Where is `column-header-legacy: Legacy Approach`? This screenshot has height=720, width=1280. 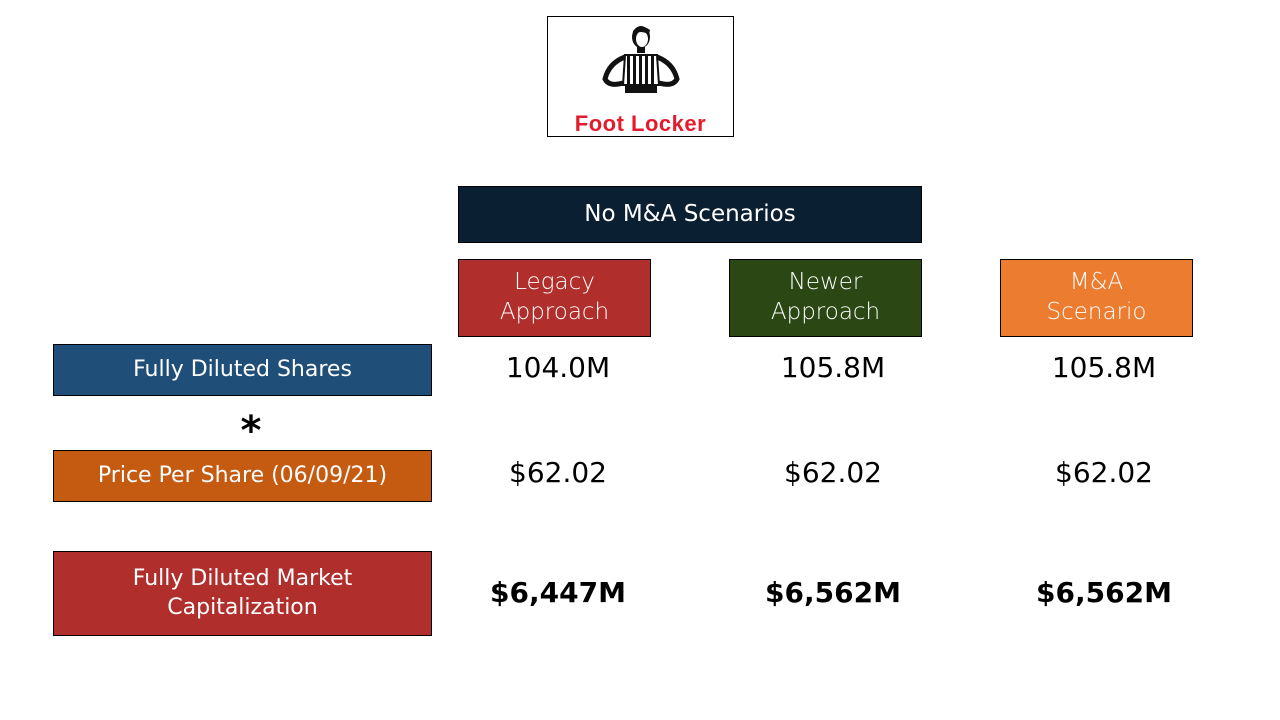 column-header-legacy: Legacy Approach is located at coordinates (554, 298).